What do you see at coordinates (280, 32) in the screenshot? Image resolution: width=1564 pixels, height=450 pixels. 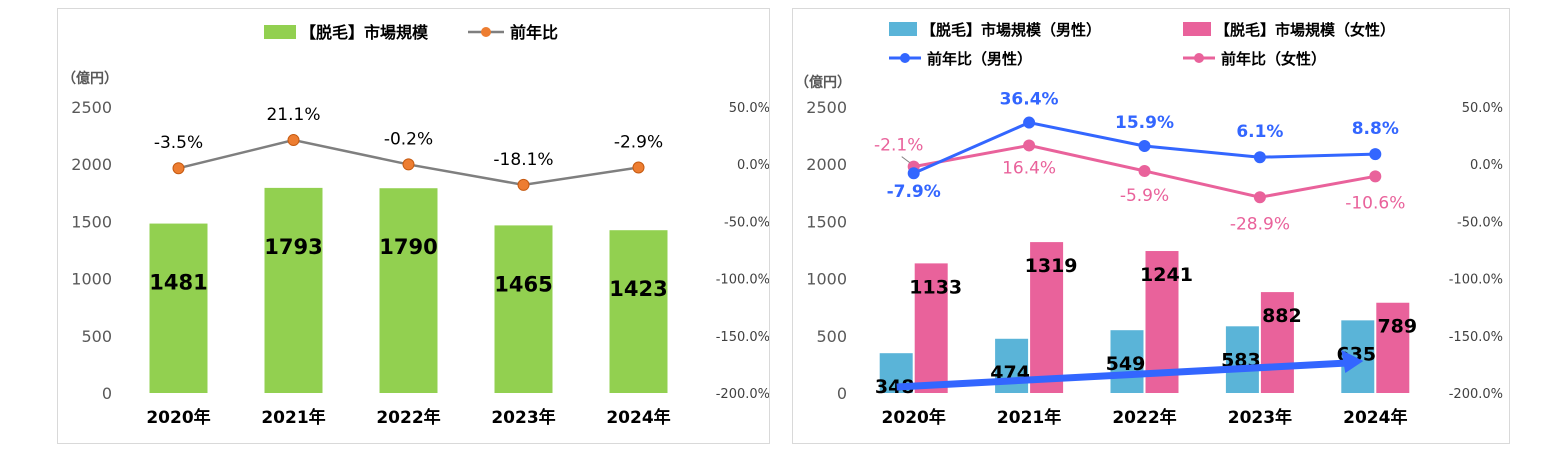 I see `legend-bar-swatch` at bounding box center [280, 32].